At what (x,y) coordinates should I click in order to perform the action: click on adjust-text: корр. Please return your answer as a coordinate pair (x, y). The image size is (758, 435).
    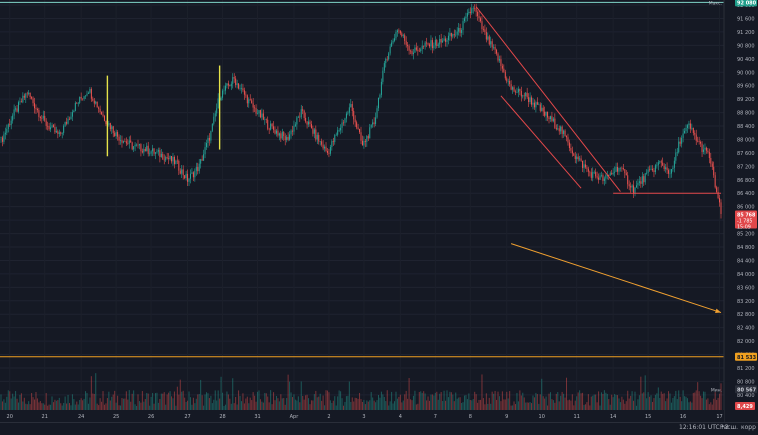
    Looking at the image, I should click on (748, 427).